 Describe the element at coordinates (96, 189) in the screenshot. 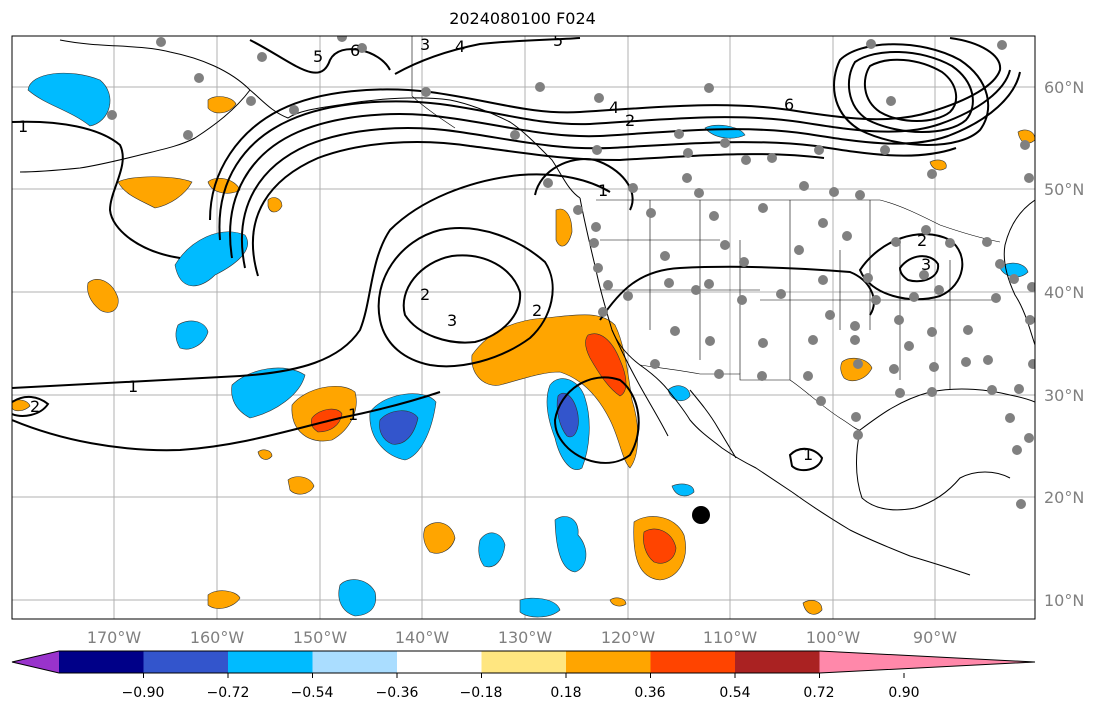

I see `contour-1-west` at that location.